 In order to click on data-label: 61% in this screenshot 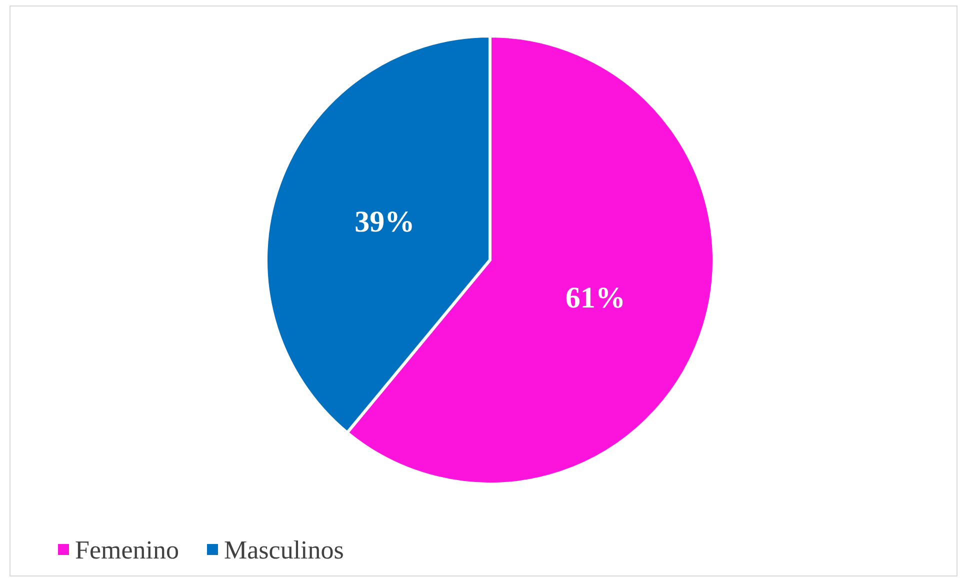, I will do `click(595, 297)`.